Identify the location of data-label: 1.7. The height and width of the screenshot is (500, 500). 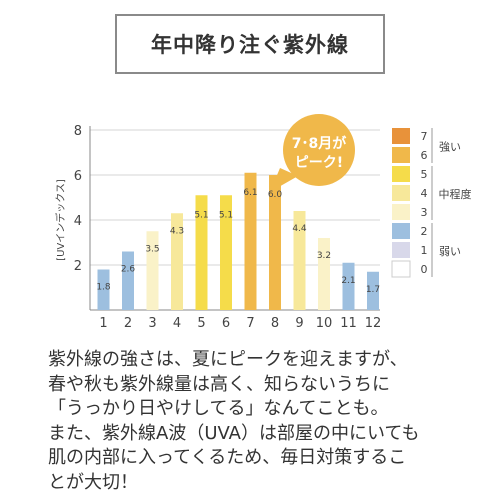
(373, 290).